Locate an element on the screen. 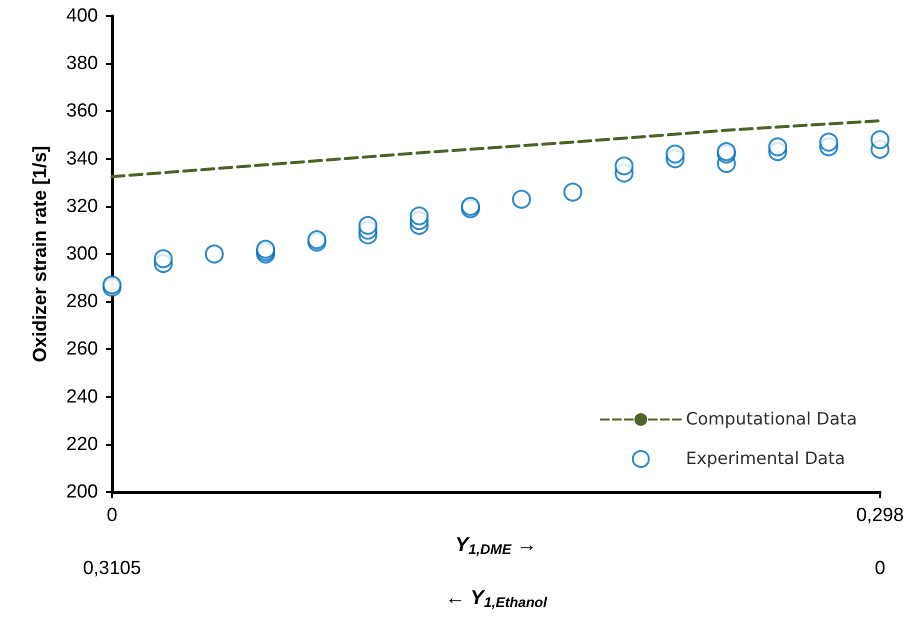 This screenshot has width=912, height=623. y-tick-label: 300 is located at coordinates (82, 254).